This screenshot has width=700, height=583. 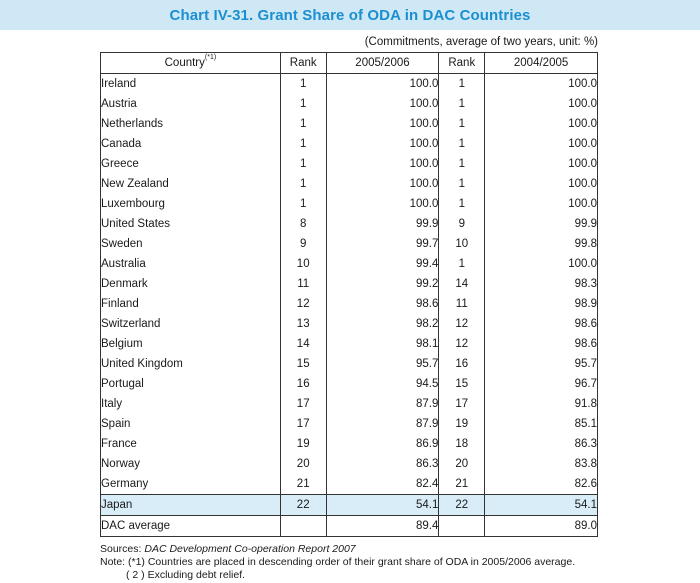 I want to click on cell-country: Denmark, so click(x=190, y=284).